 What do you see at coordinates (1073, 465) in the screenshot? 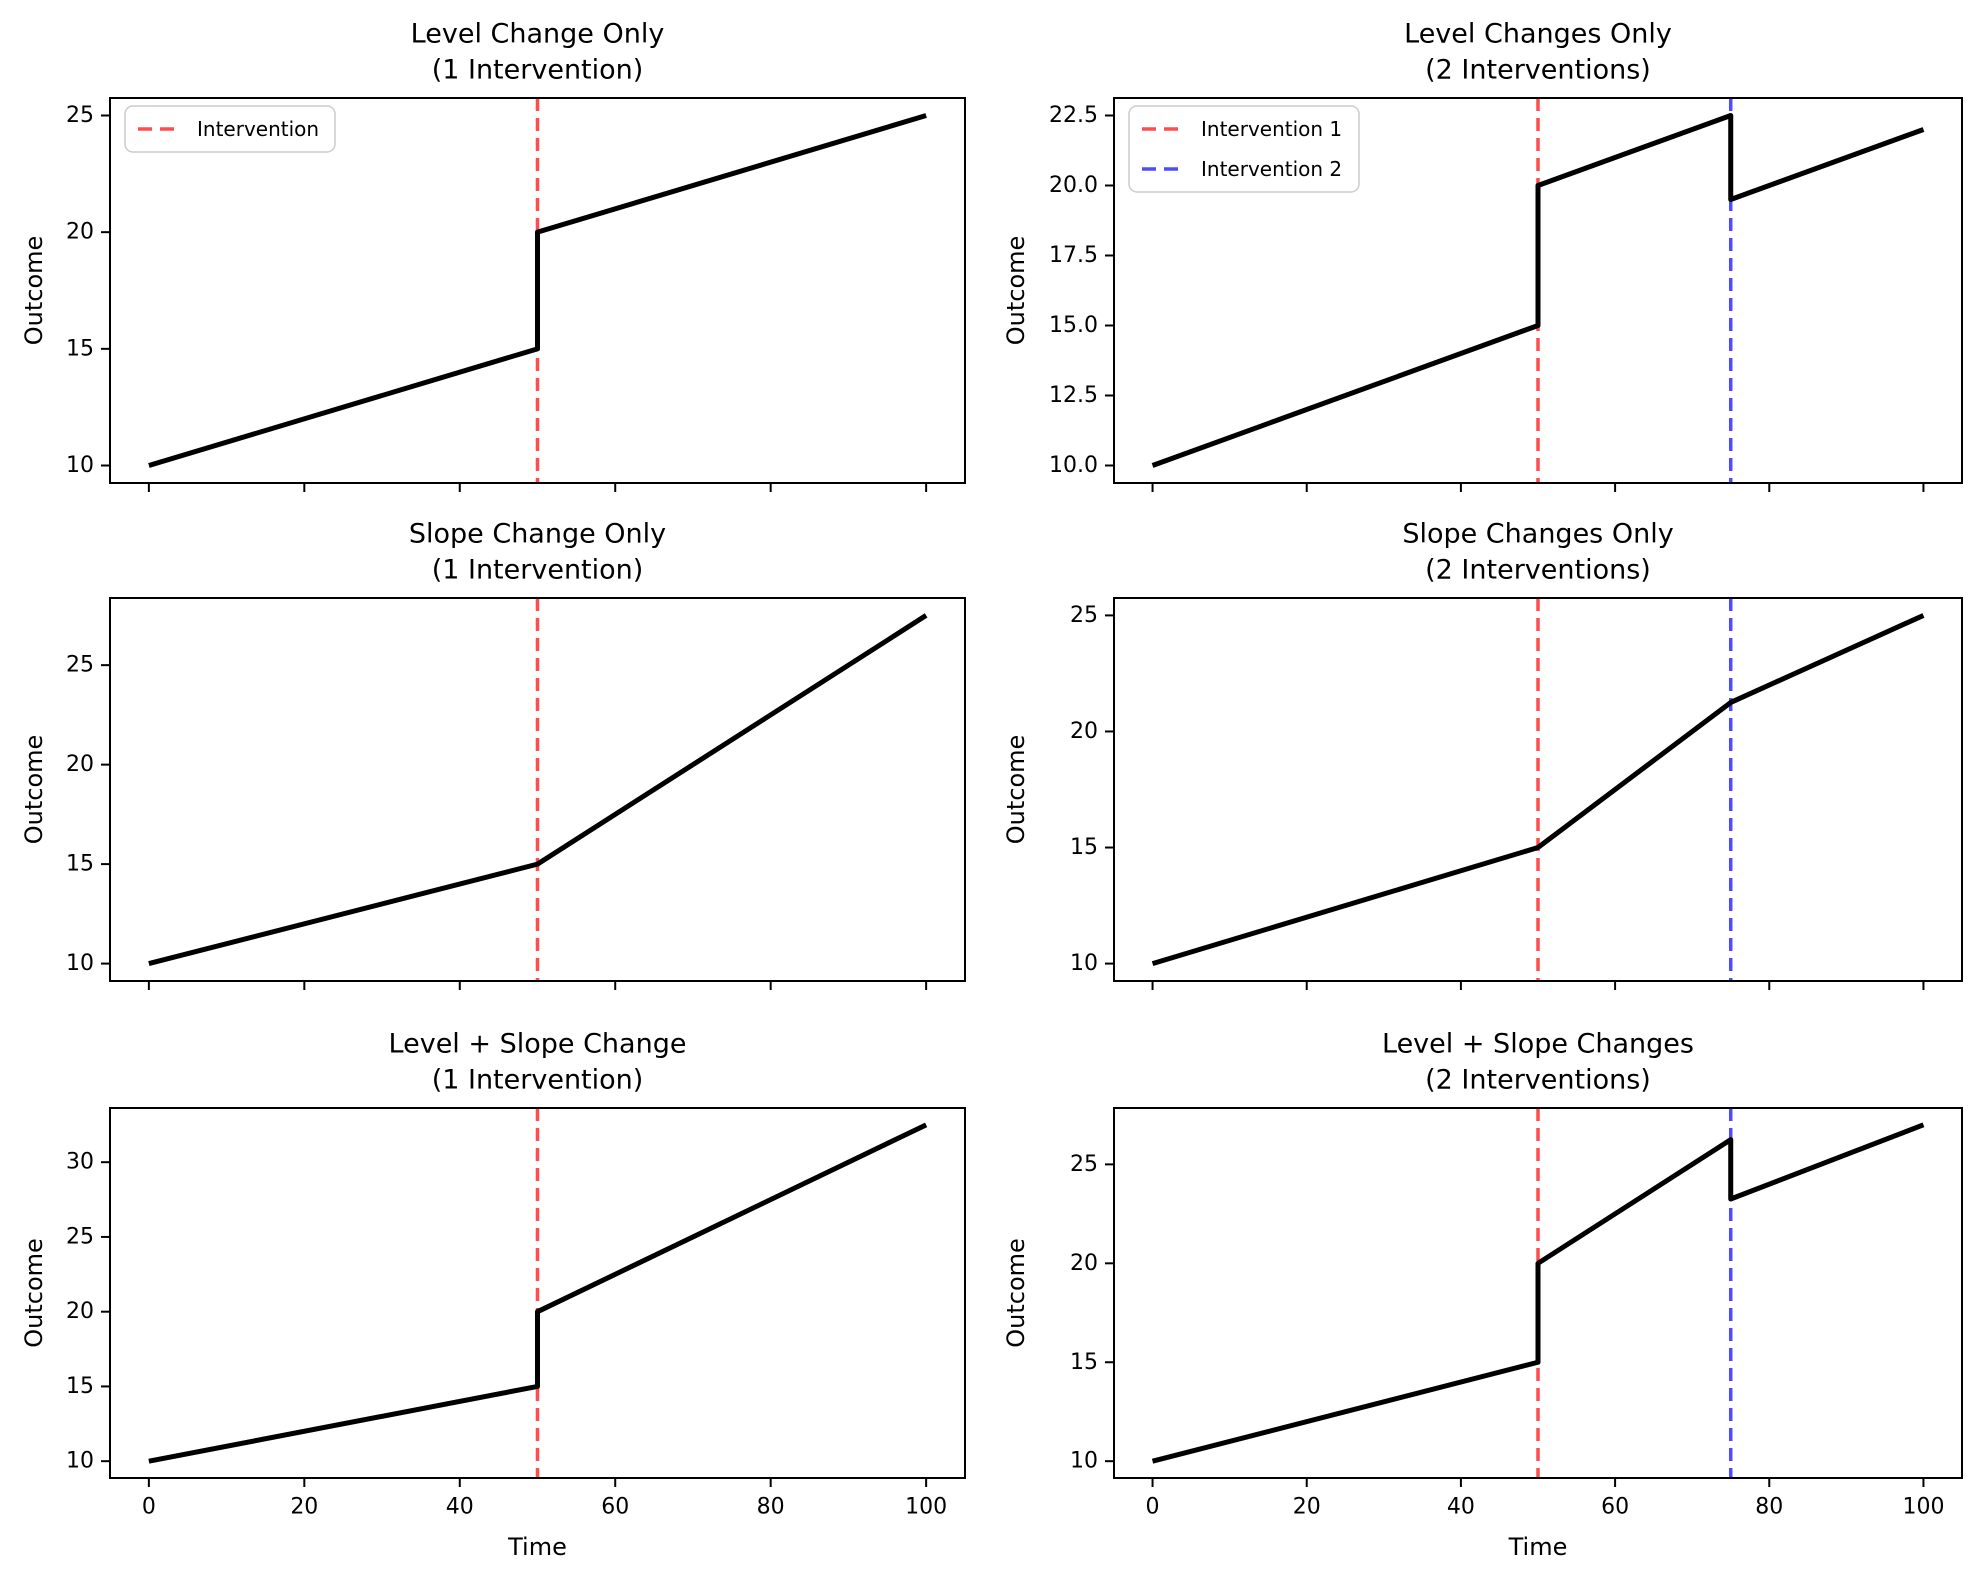
I see `y-tick-label: 10.0` at bounding box center [1073, 465].